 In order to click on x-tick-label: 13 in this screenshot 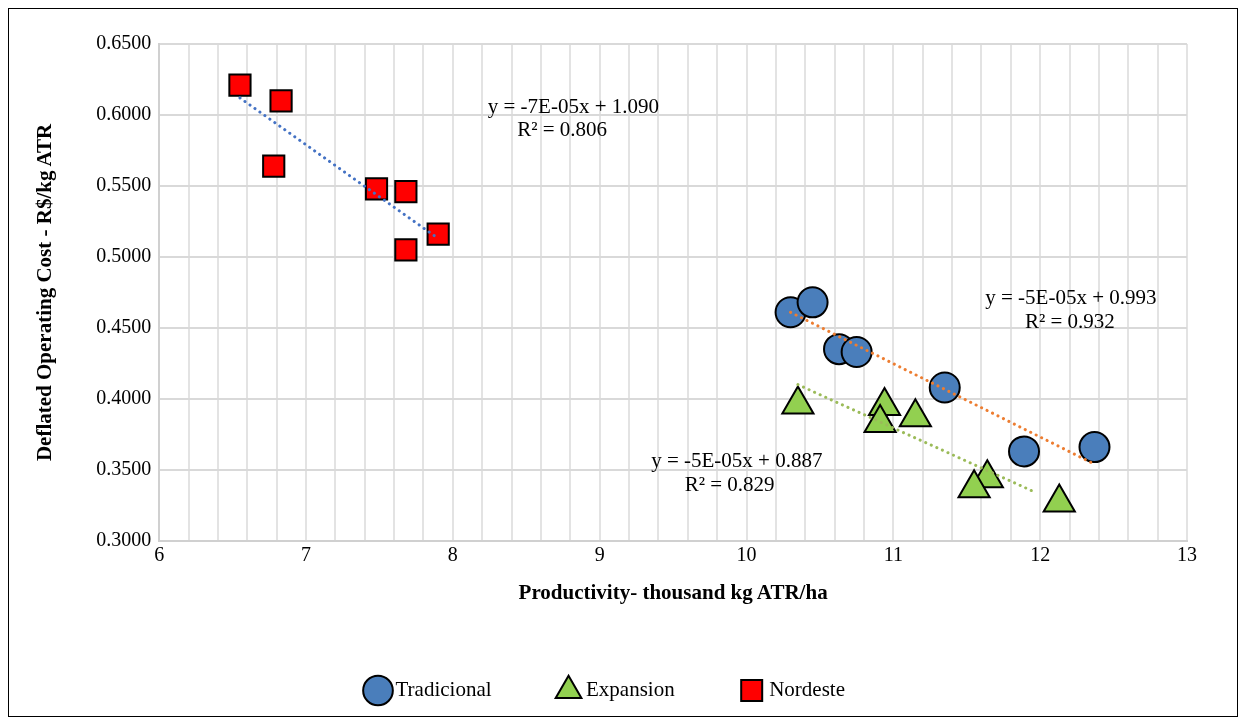, I will do `click(1187, 554)`.